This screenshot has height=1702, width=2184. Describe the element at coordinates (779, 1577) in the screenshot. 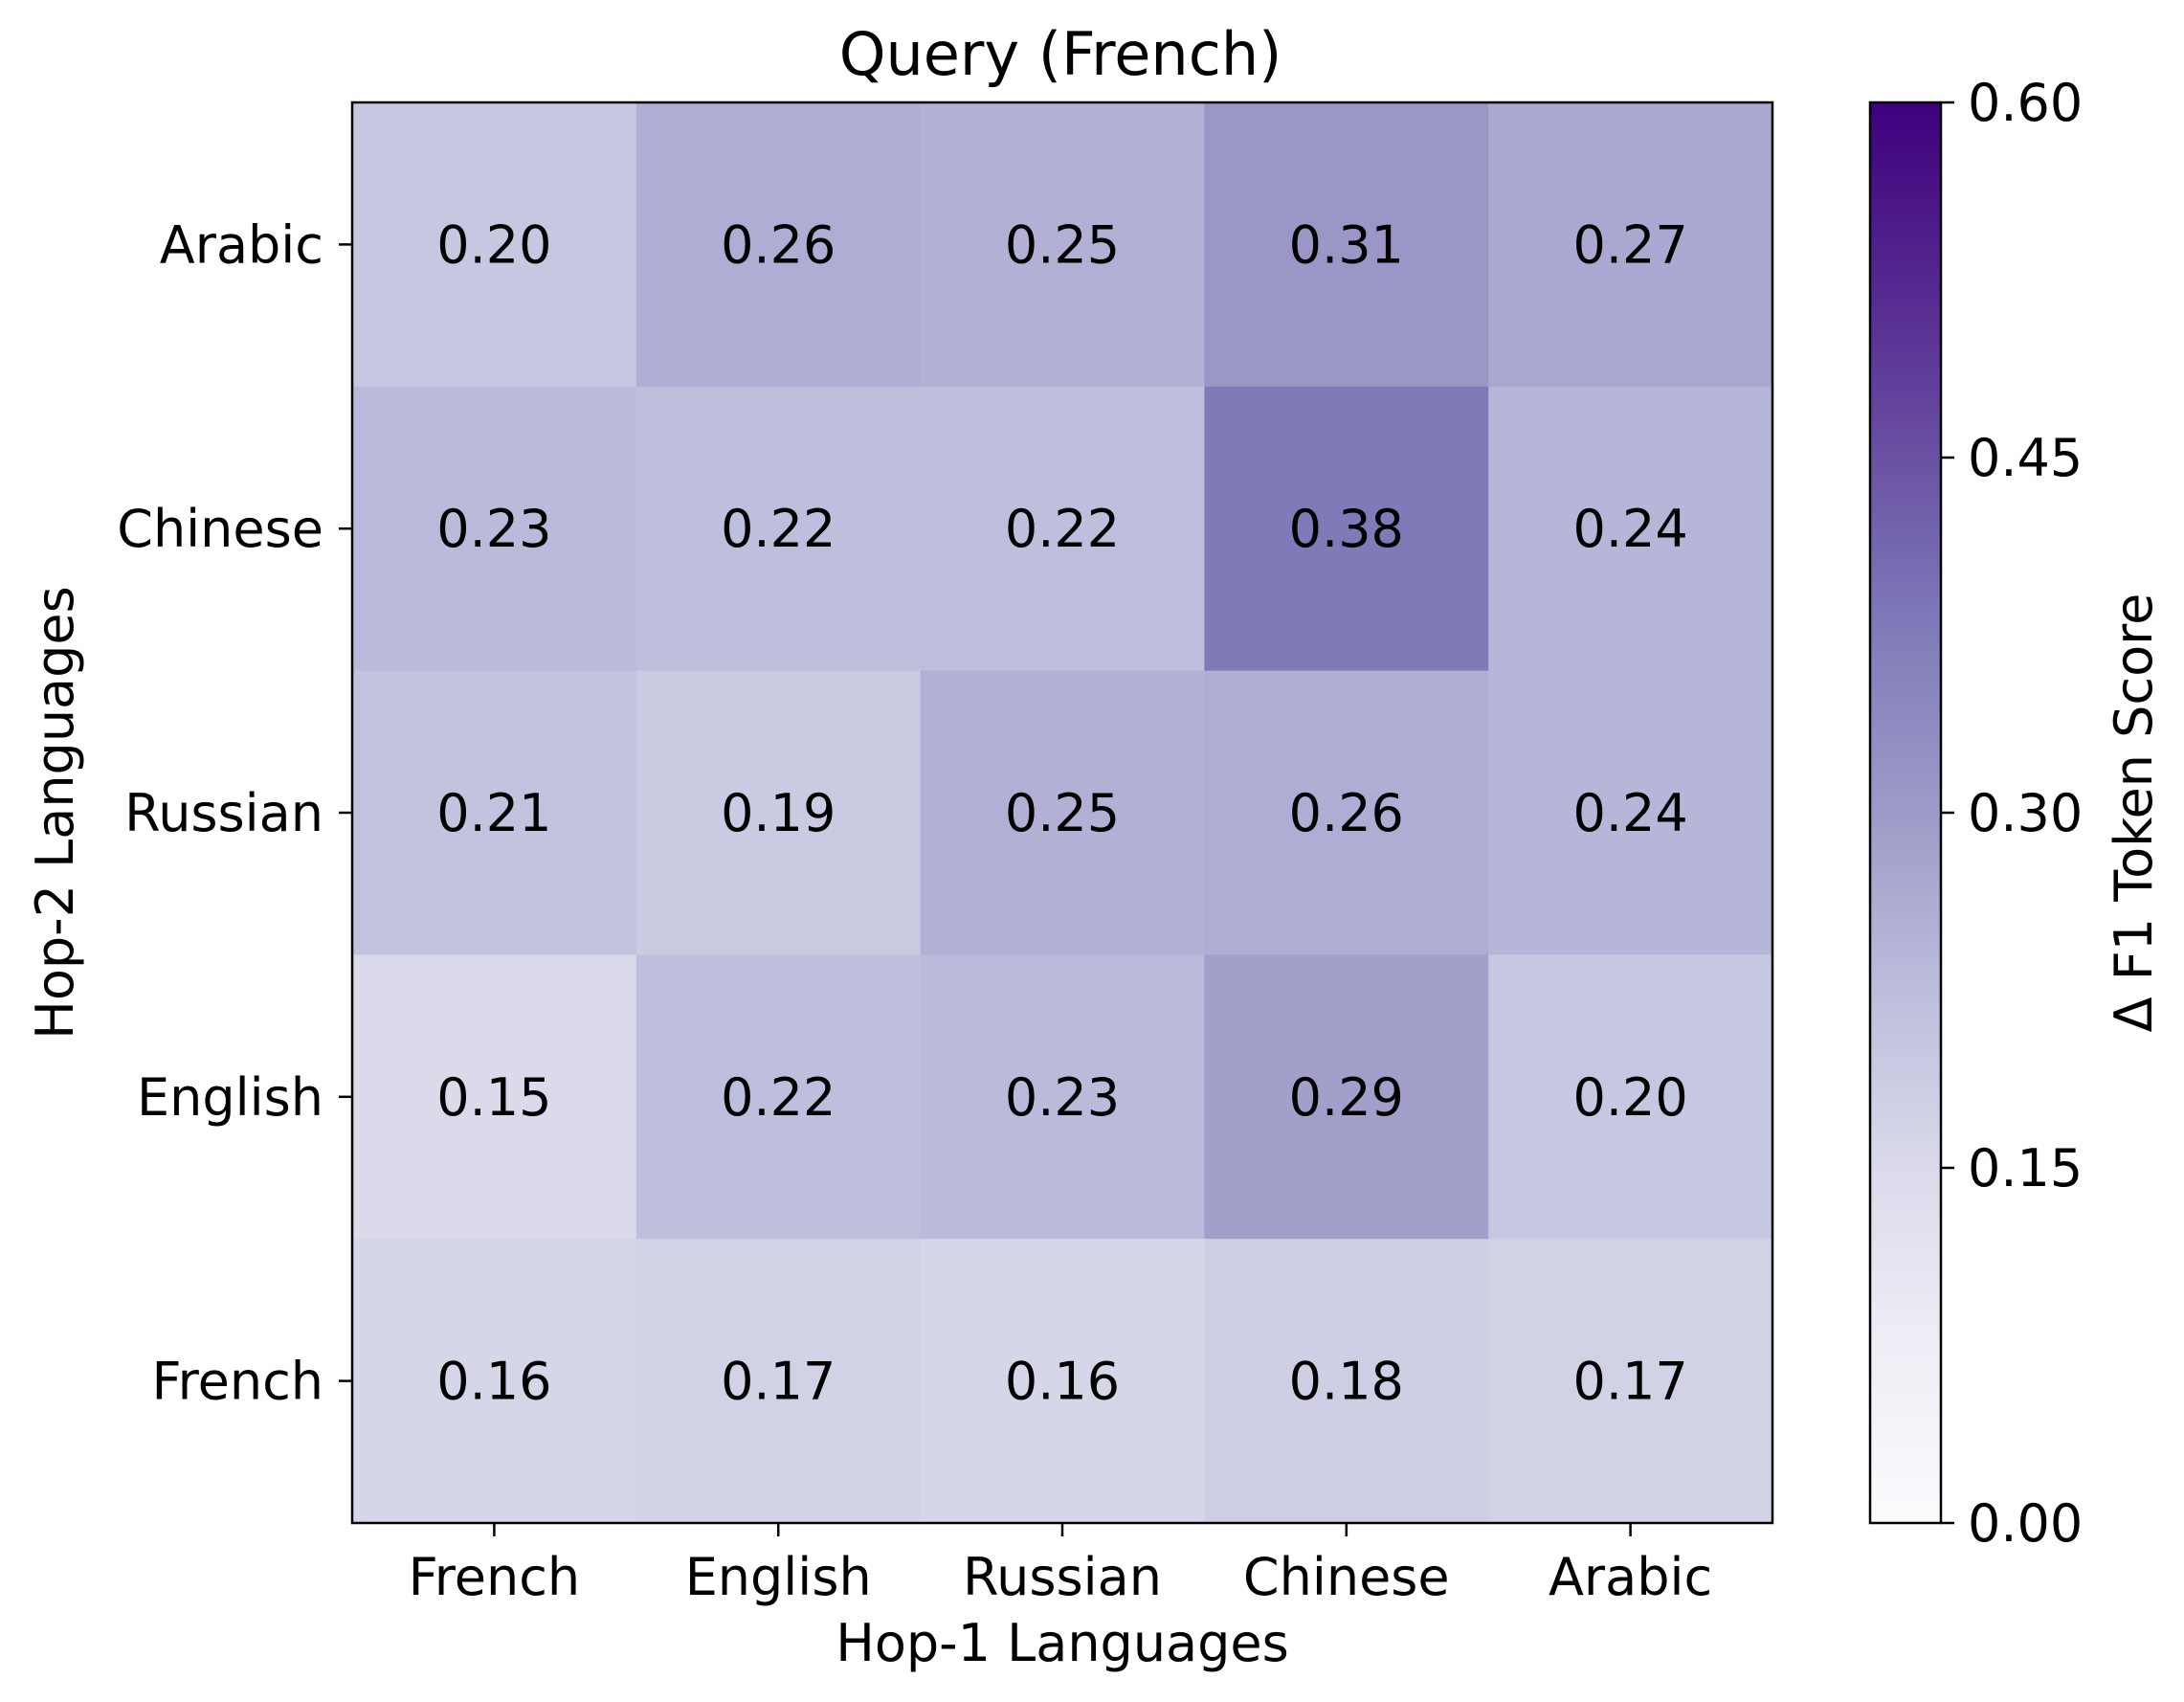

I see `x-tick-label: English` at that location.